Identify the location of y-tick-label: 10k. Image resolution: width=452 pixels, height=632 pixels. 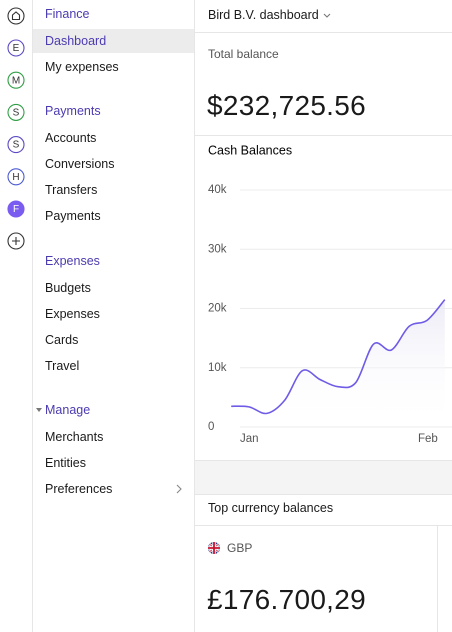
(217, 368).